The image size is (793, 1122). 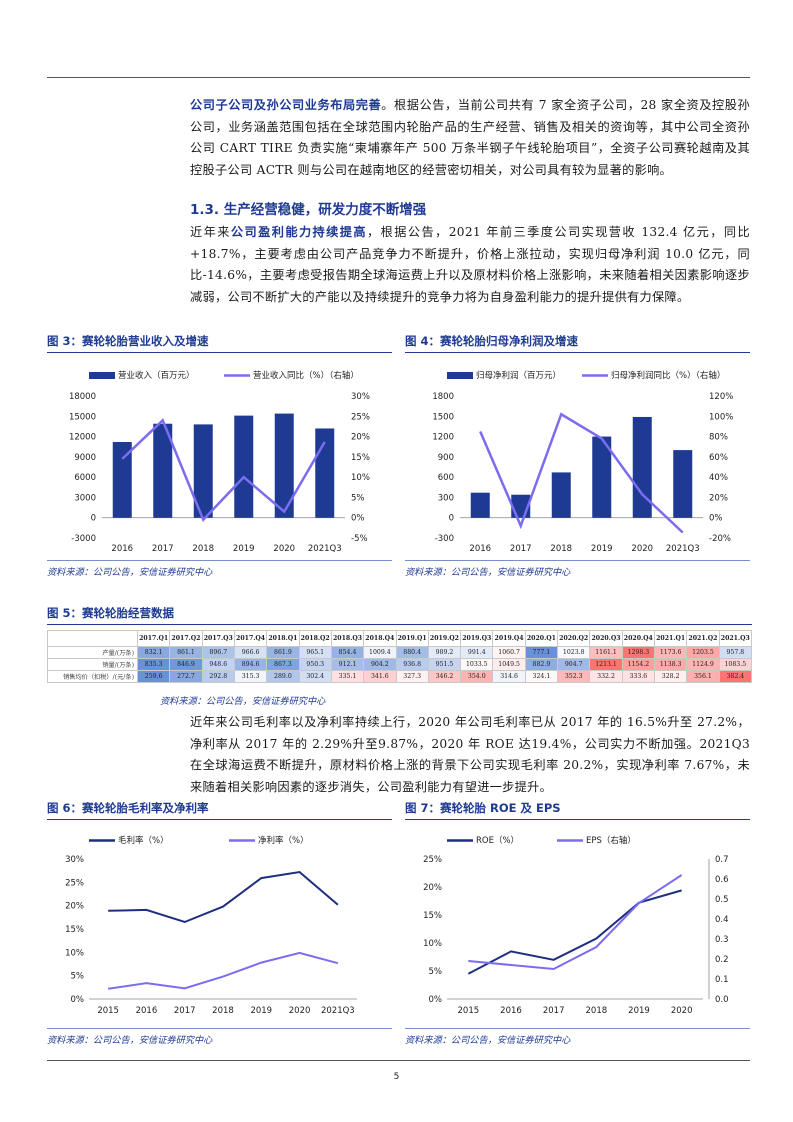 What do you see at coordinates (308, 210) in the screenshot?
I see `section-heading: 1.3. 生产经营稳健，研发力度不断增强` at bounding box center [308, 210].